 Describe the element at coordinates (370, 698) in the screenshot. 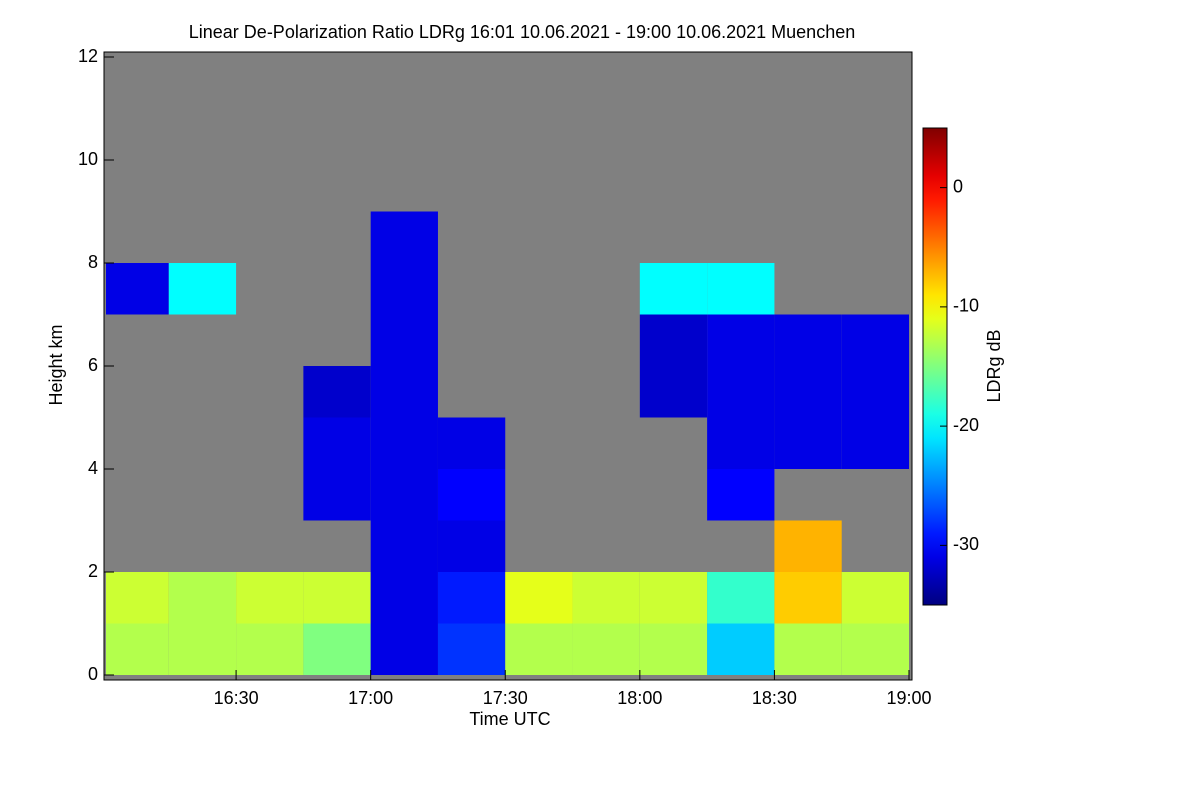

I see `x-tick-label: 17:00` at that location.